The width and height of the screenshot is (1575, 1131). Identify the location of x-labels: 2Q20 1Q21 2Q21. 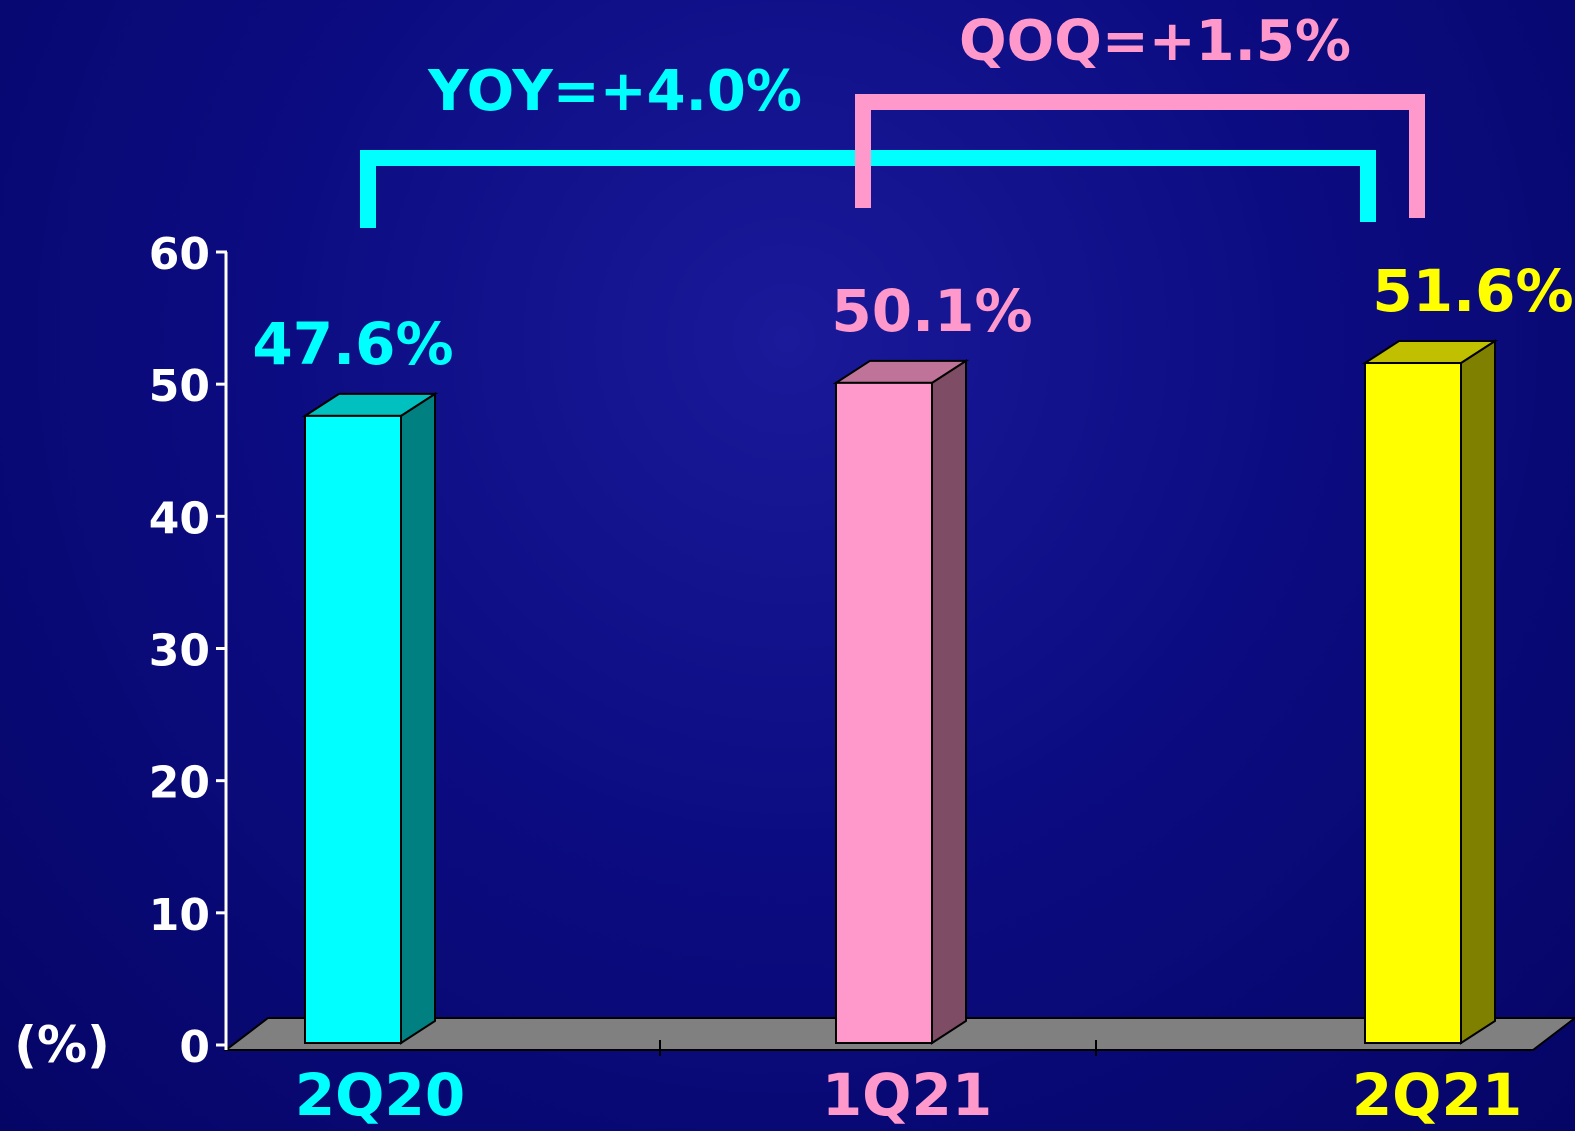
(908, 1095).